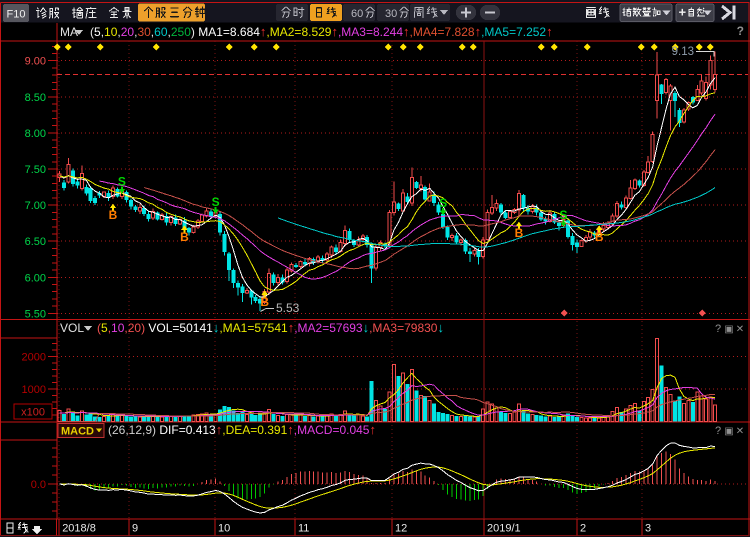 This screenshot has width=750, height=537. I want to click on svg-text: 3, so click(648, 529).